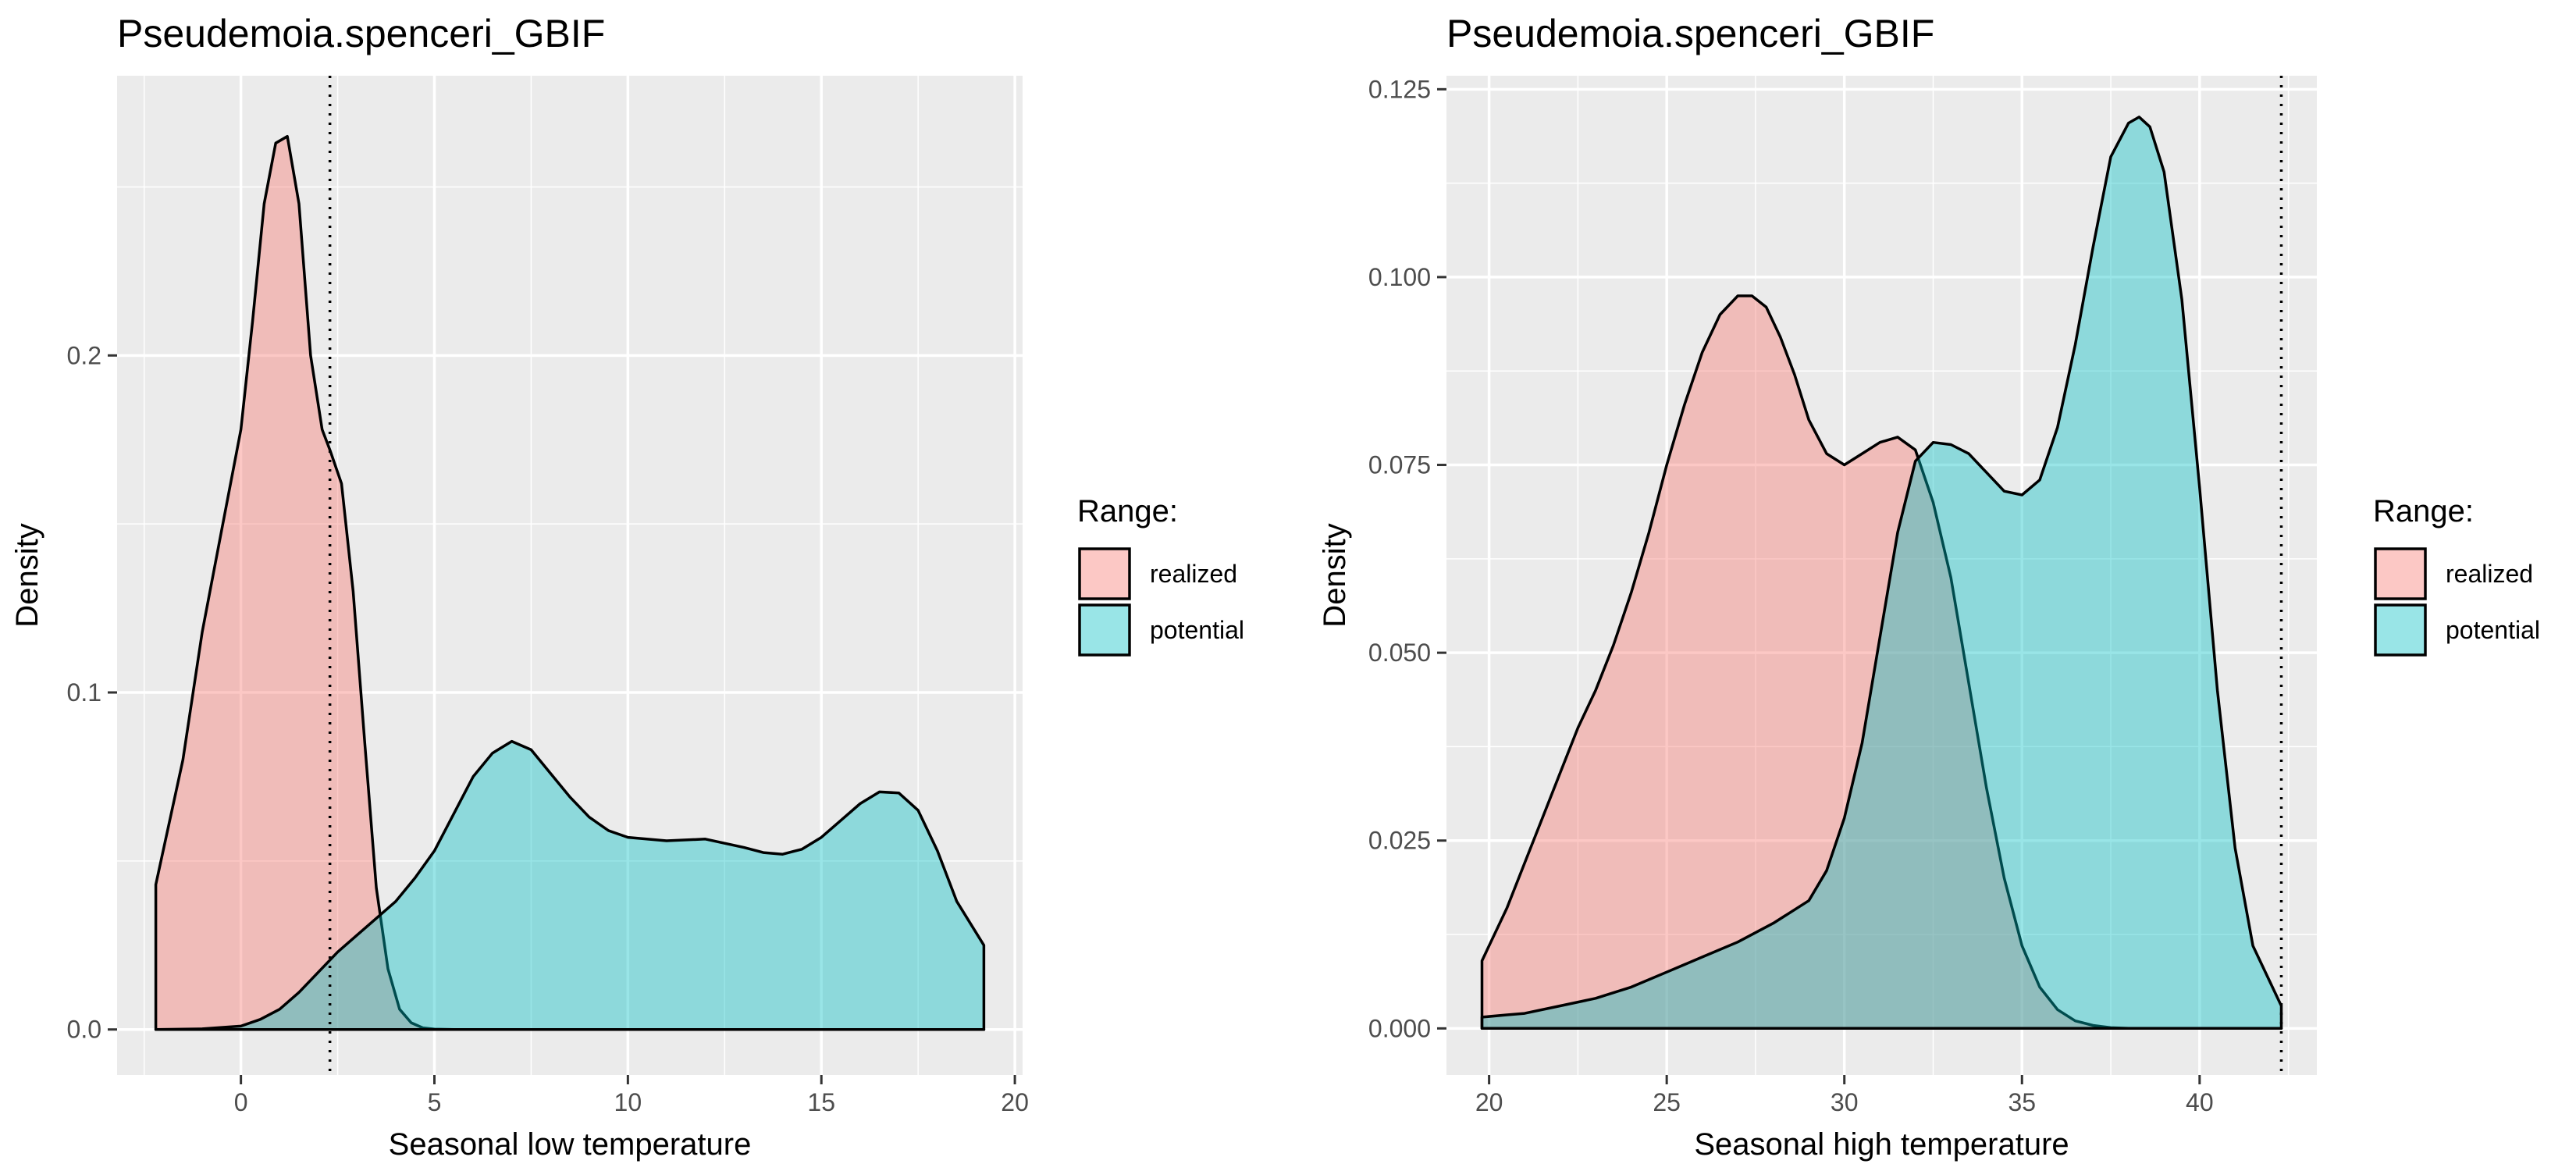  Describe the element at coordinates (435, 1102) in the screenshot. I see `x-tick-label: 5` at that location.